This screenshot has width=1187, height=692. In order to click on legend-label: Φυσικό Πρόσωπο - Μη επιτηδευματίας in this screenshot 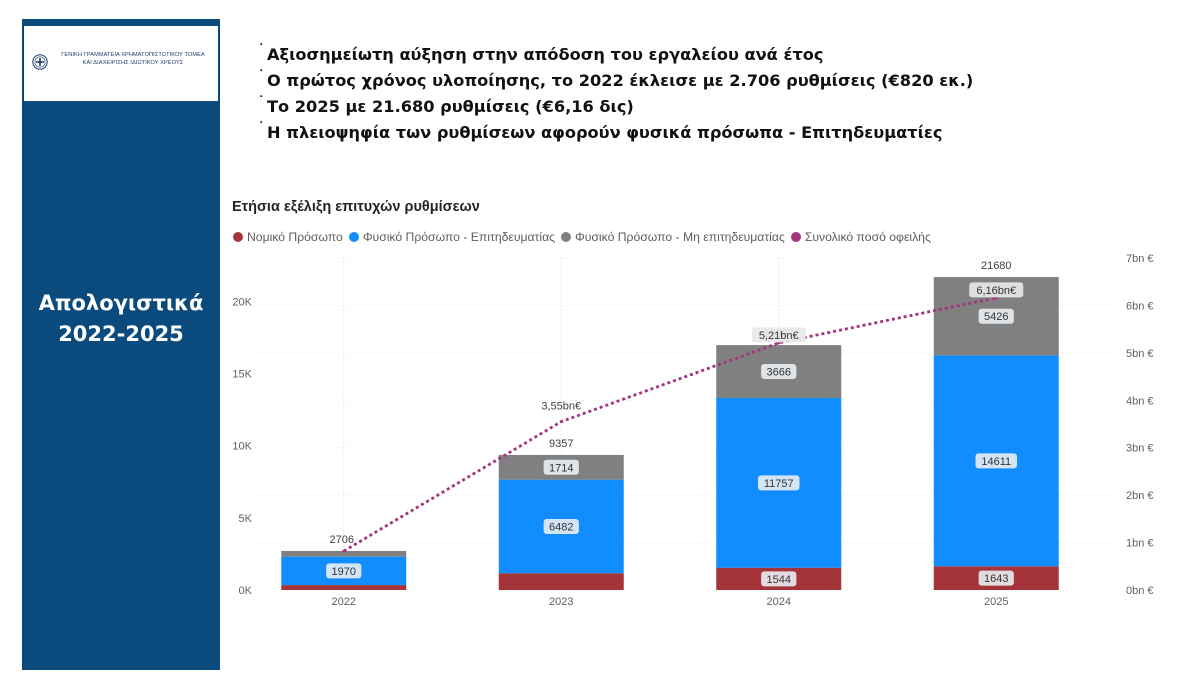, I will do `click(680, 237)`.